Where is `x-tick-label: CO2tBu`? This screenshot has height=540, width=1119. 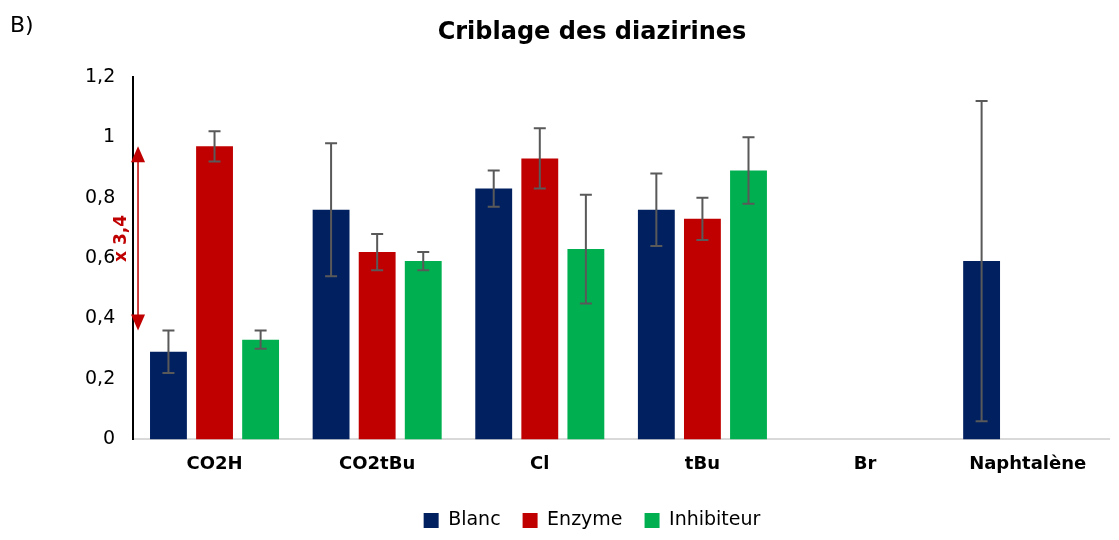
x-tick-label: CO2tBu is located at coordinates (377, 462).